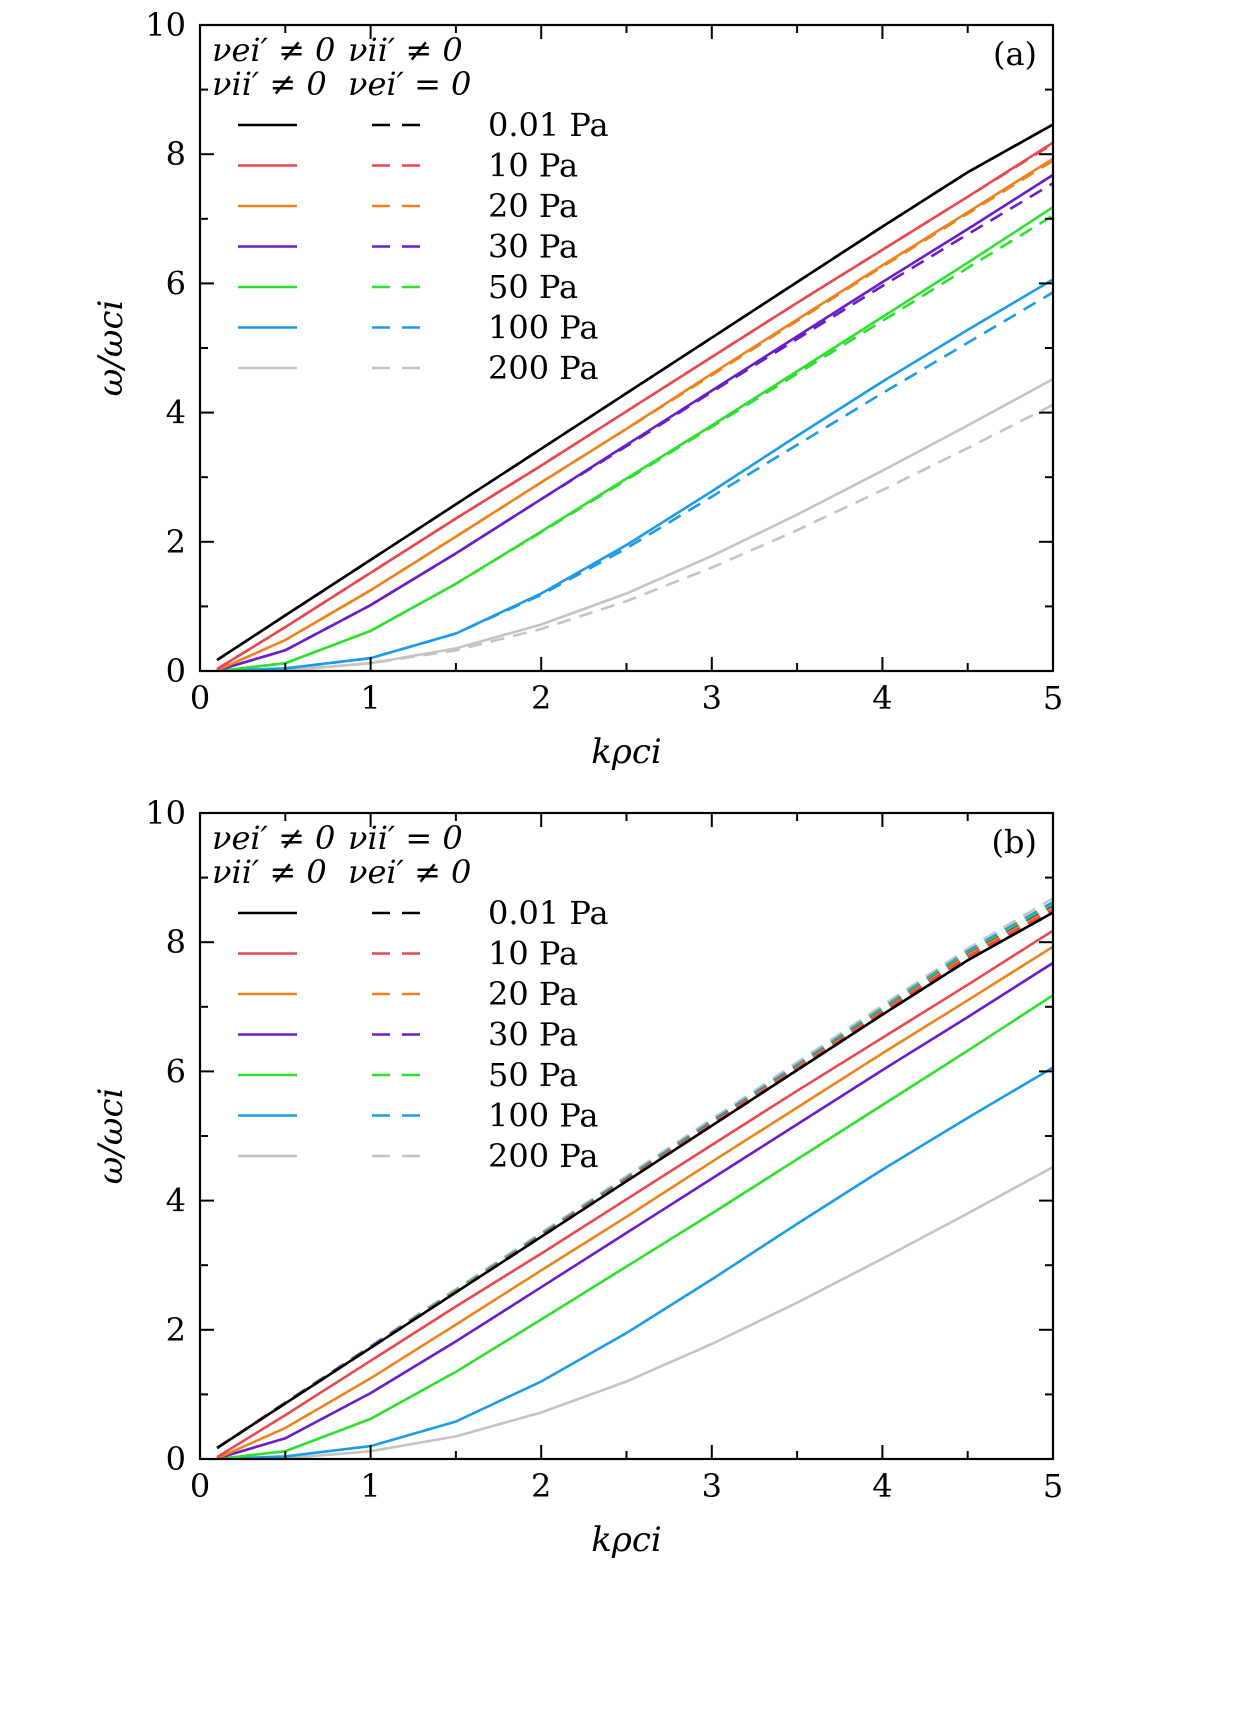 This screenshot has width=1260, height=1732. What do you see at coordinates (409, 84) in the screenshot?
I see `legend-header-dashed-line2: νei′ = 0` at bounding box center [409, 84].